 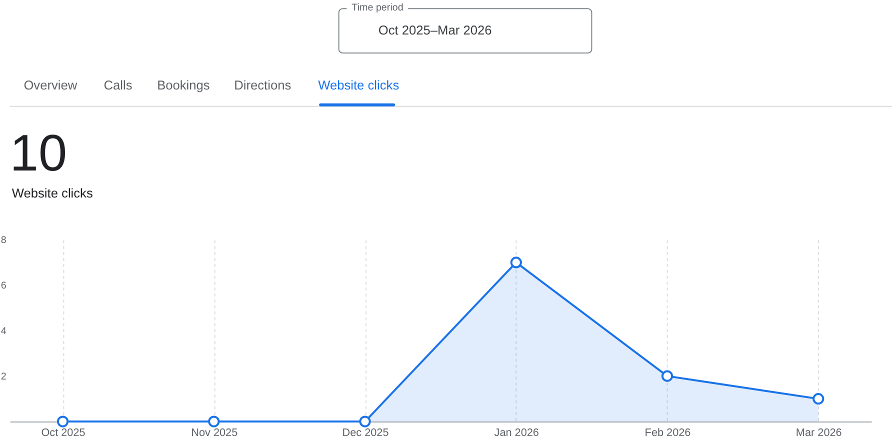 What do you see at coordinates (378, 8) in the screenshot?
I see `text: Time period` at bounding box center [378, 8].